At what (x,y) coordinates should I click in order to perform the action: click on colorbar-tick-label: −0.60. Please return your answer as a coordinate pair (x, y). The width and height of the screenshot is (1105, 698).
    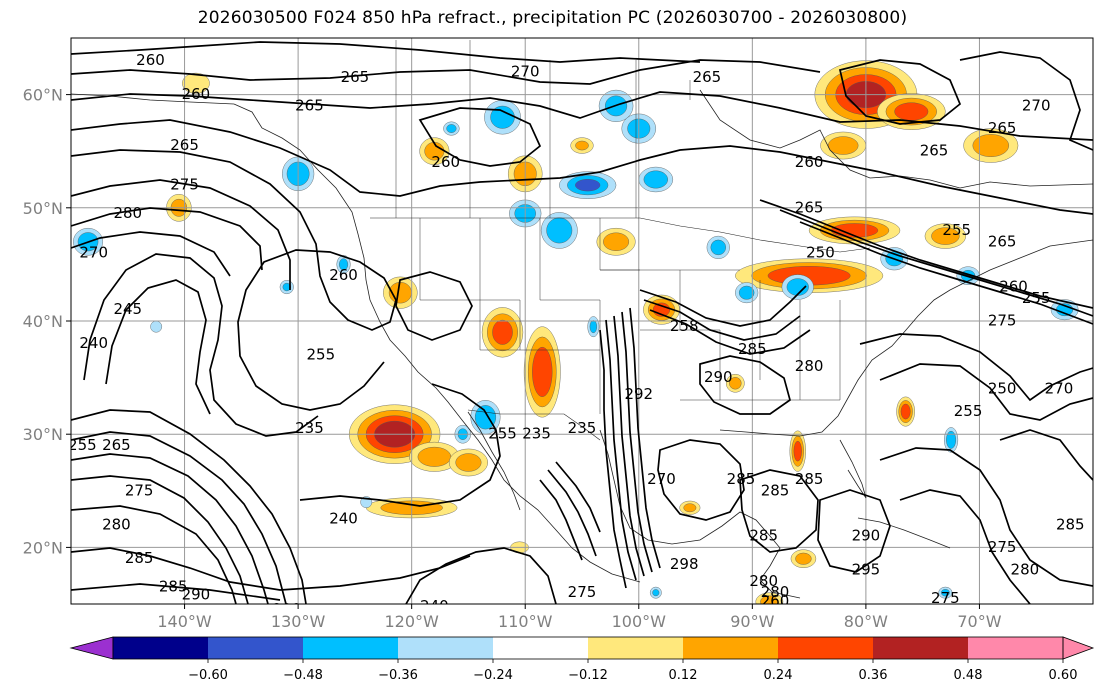
    Looking at the image, I should click on (208, 675).